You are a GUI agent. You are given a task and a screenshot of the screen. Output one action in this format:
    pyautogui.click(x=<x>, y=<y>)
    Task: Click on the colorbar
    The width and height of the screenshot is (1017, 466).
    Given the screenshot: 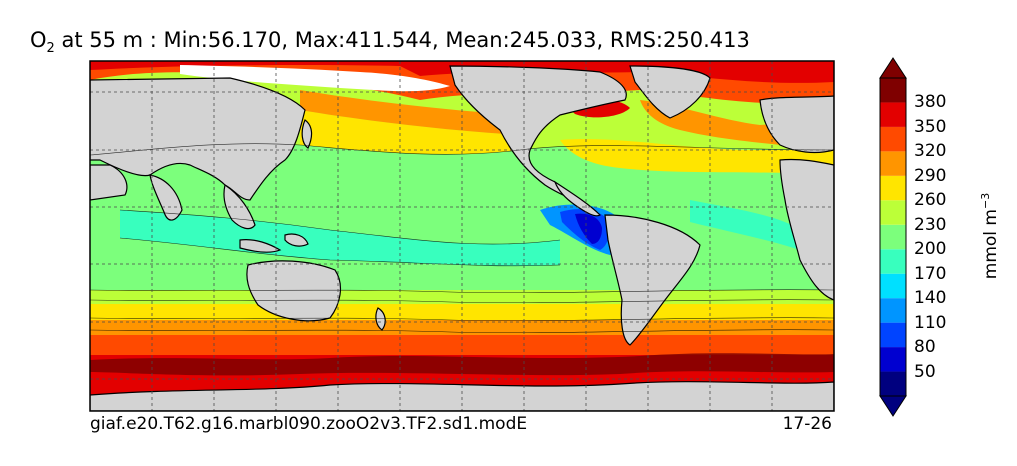 What is the action you would take?
    pyautogui.click(x=893, y=237)
    